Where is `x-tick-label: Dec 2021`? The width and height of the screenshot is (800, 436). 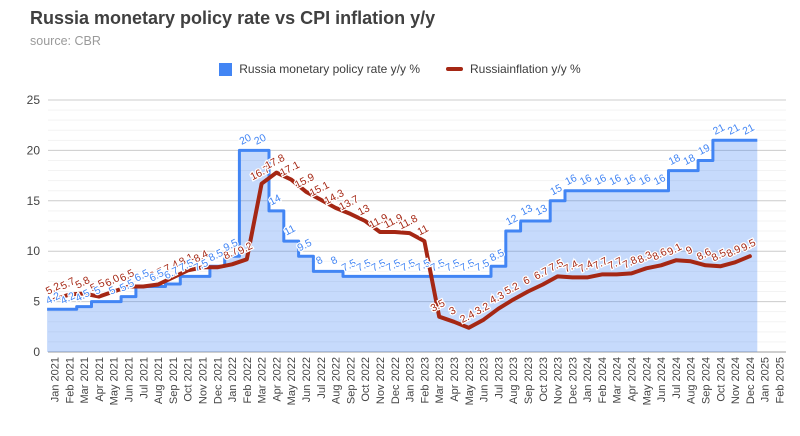
x-tick-label: Dec 2021 is located at coordinates (218, 380).